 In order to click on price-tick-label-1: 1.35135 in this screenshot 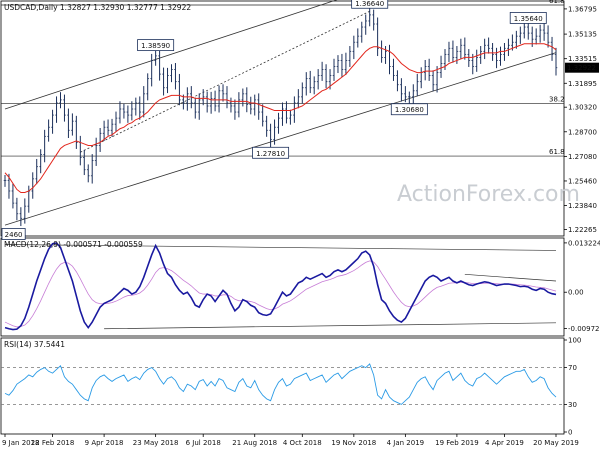, I will do `click(582, 35)`.